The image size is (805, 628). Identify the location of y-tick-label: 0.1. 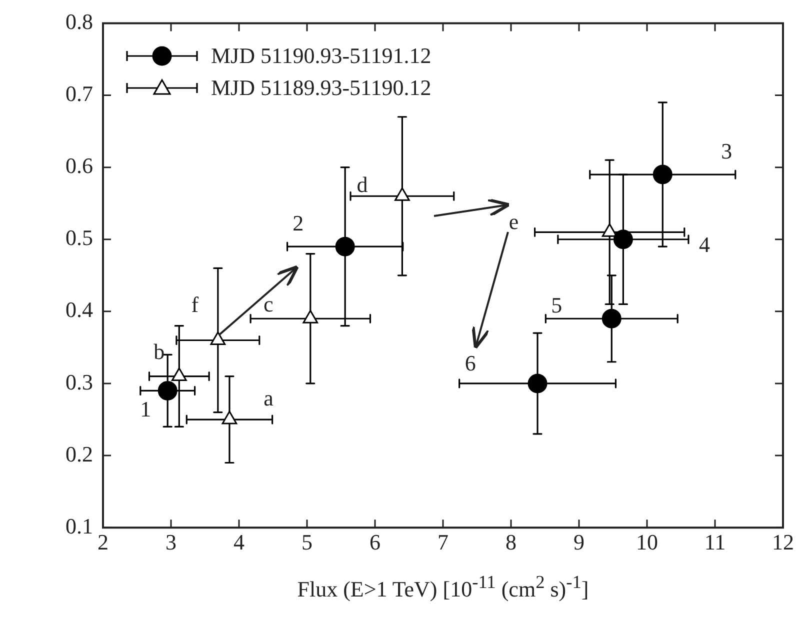
(79, 525).